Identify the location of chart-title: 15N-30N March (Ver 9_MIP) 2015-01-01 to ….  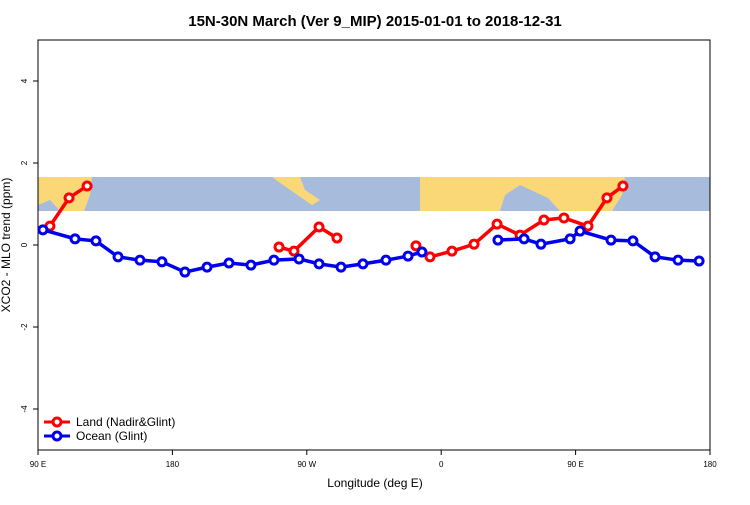
(375, 21).